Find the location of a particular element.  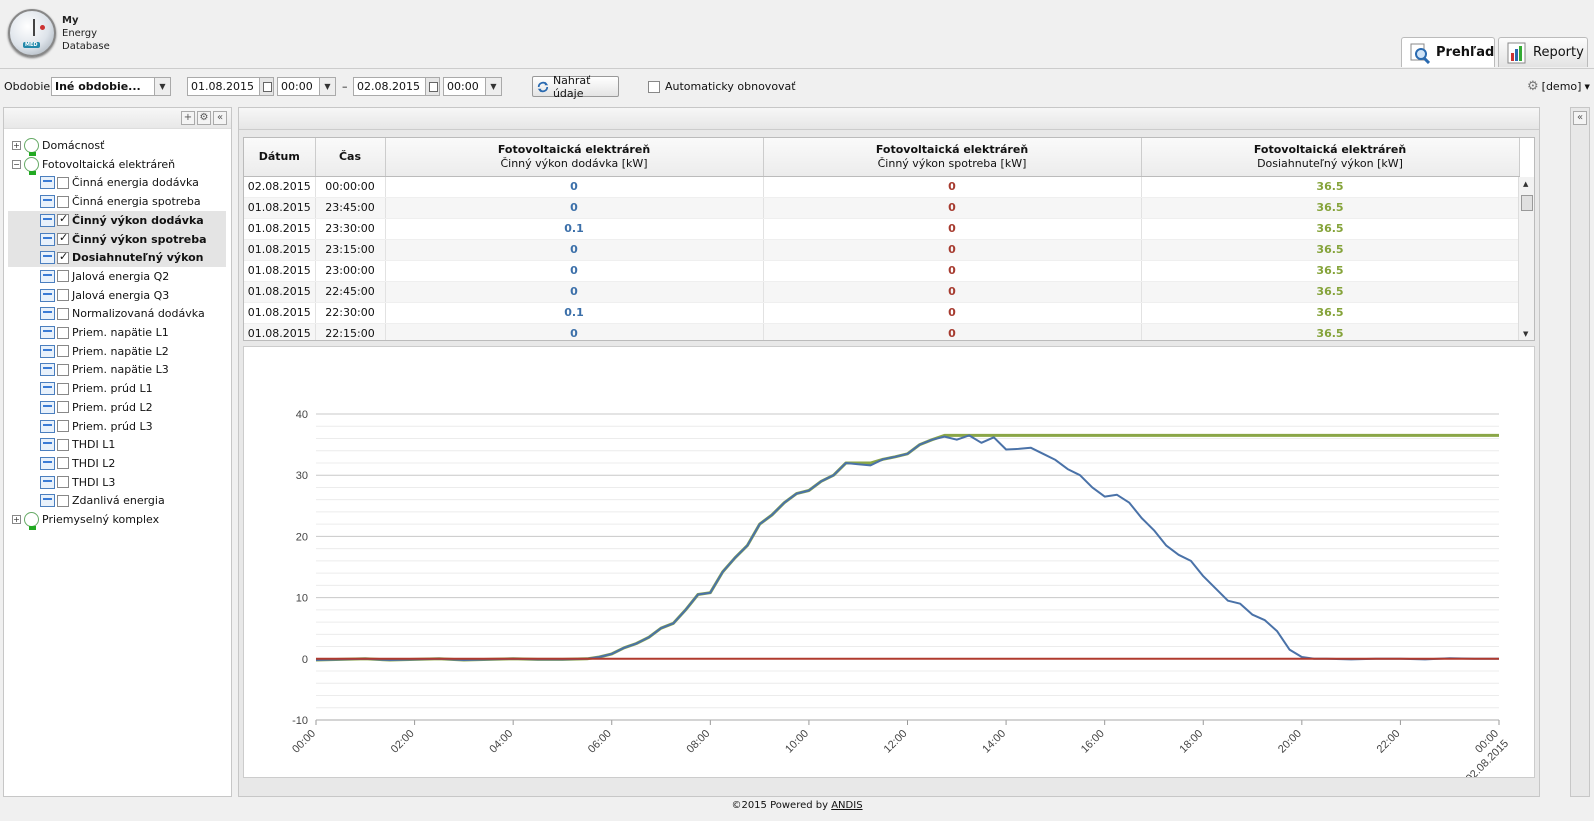

tree-item: Jalová energia Q2 is located at coordinates (117, 276).